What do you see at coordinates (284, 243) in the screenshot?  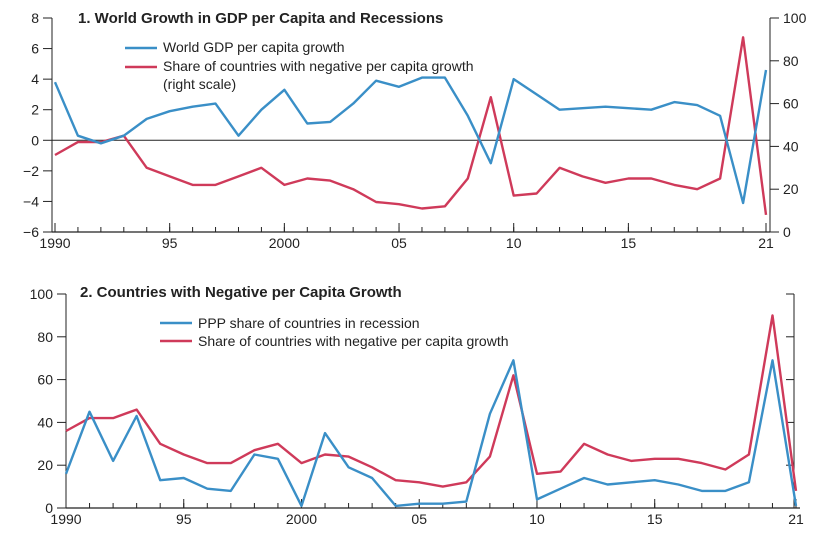 I see `panel-1-x-tick-label: 2000` at bounding box center [284, 243].